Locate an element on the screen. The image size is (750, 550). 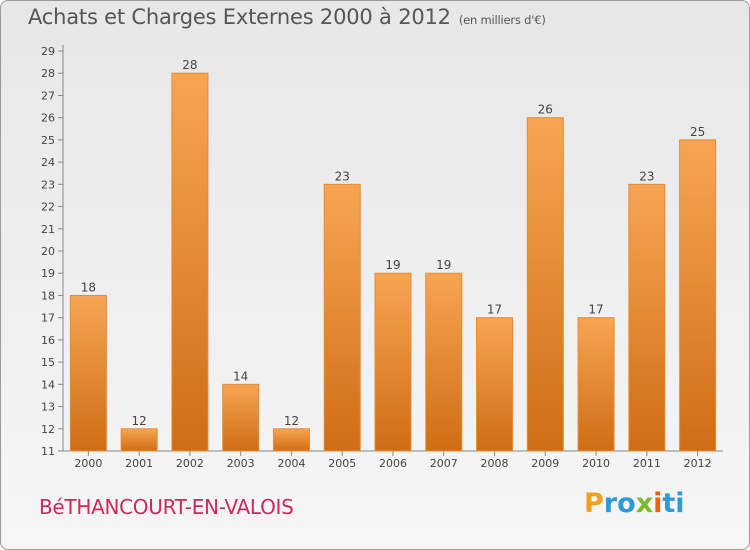
y-tick-label: 15 is located at coordinates (48, 362).